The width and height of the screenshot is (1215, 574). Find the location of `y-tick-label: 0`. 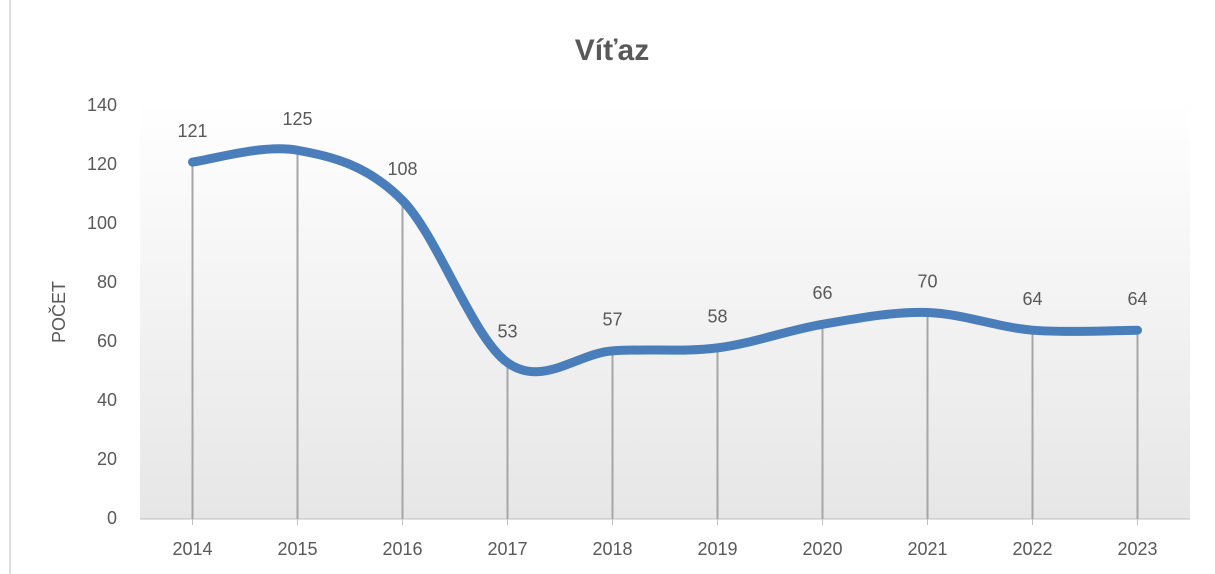

y-tick-label: 0 is located at coordinates (112, 518).